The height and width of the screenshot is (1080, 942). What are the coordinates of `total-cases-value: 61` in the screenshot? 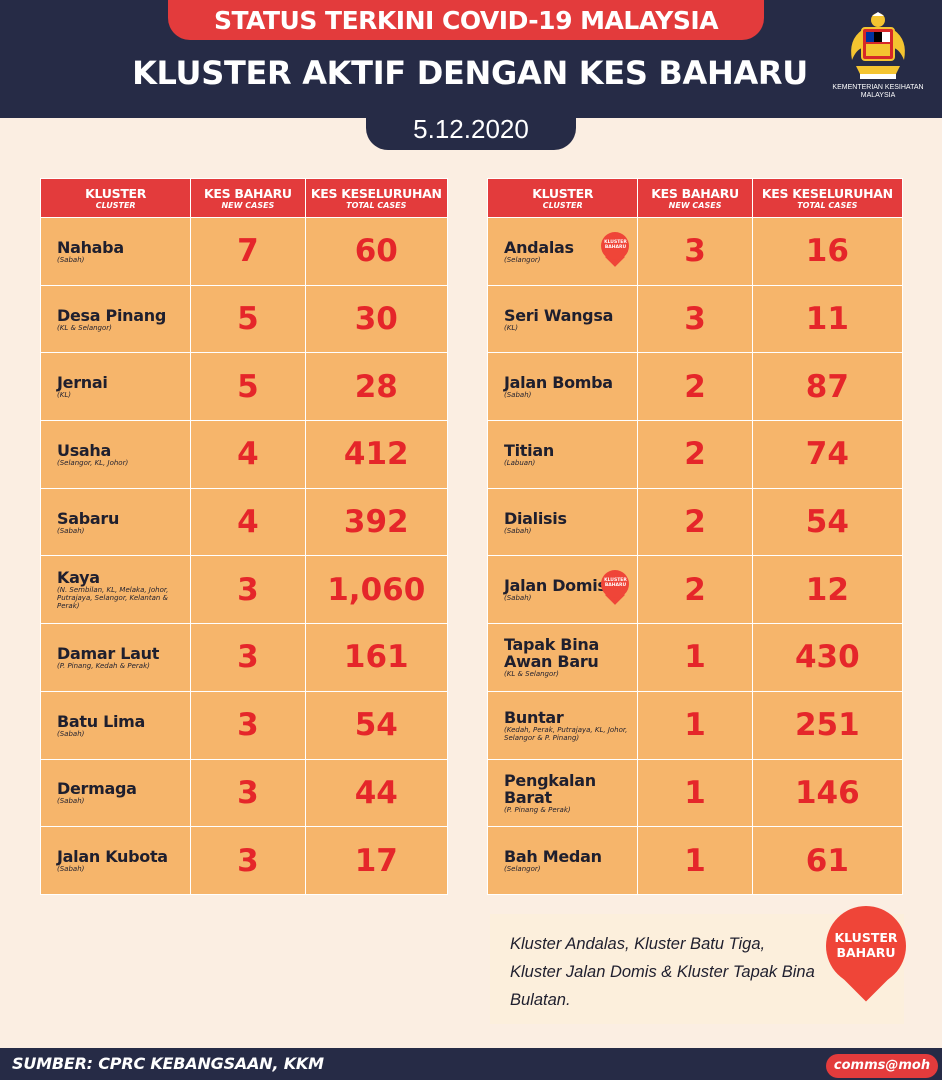 It's located at (827, 860).